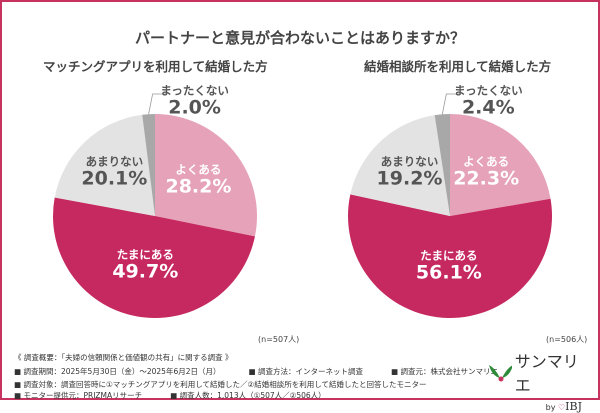 Image resolution: width=600 pixels, height=413 pixels. I want to click on footer-period: ■ 調査期間：2025年5月30日（金）〜2025年6月2日（月）, so click(117, 371).